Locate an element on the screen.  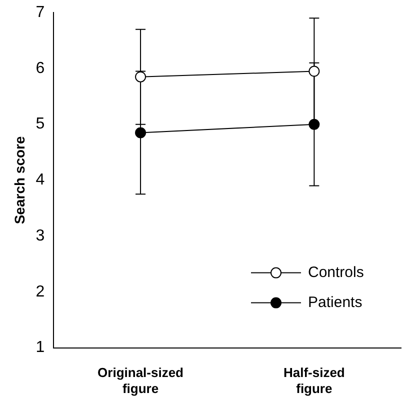
y-tick-label: 6 is located at coordinates (40, 68).